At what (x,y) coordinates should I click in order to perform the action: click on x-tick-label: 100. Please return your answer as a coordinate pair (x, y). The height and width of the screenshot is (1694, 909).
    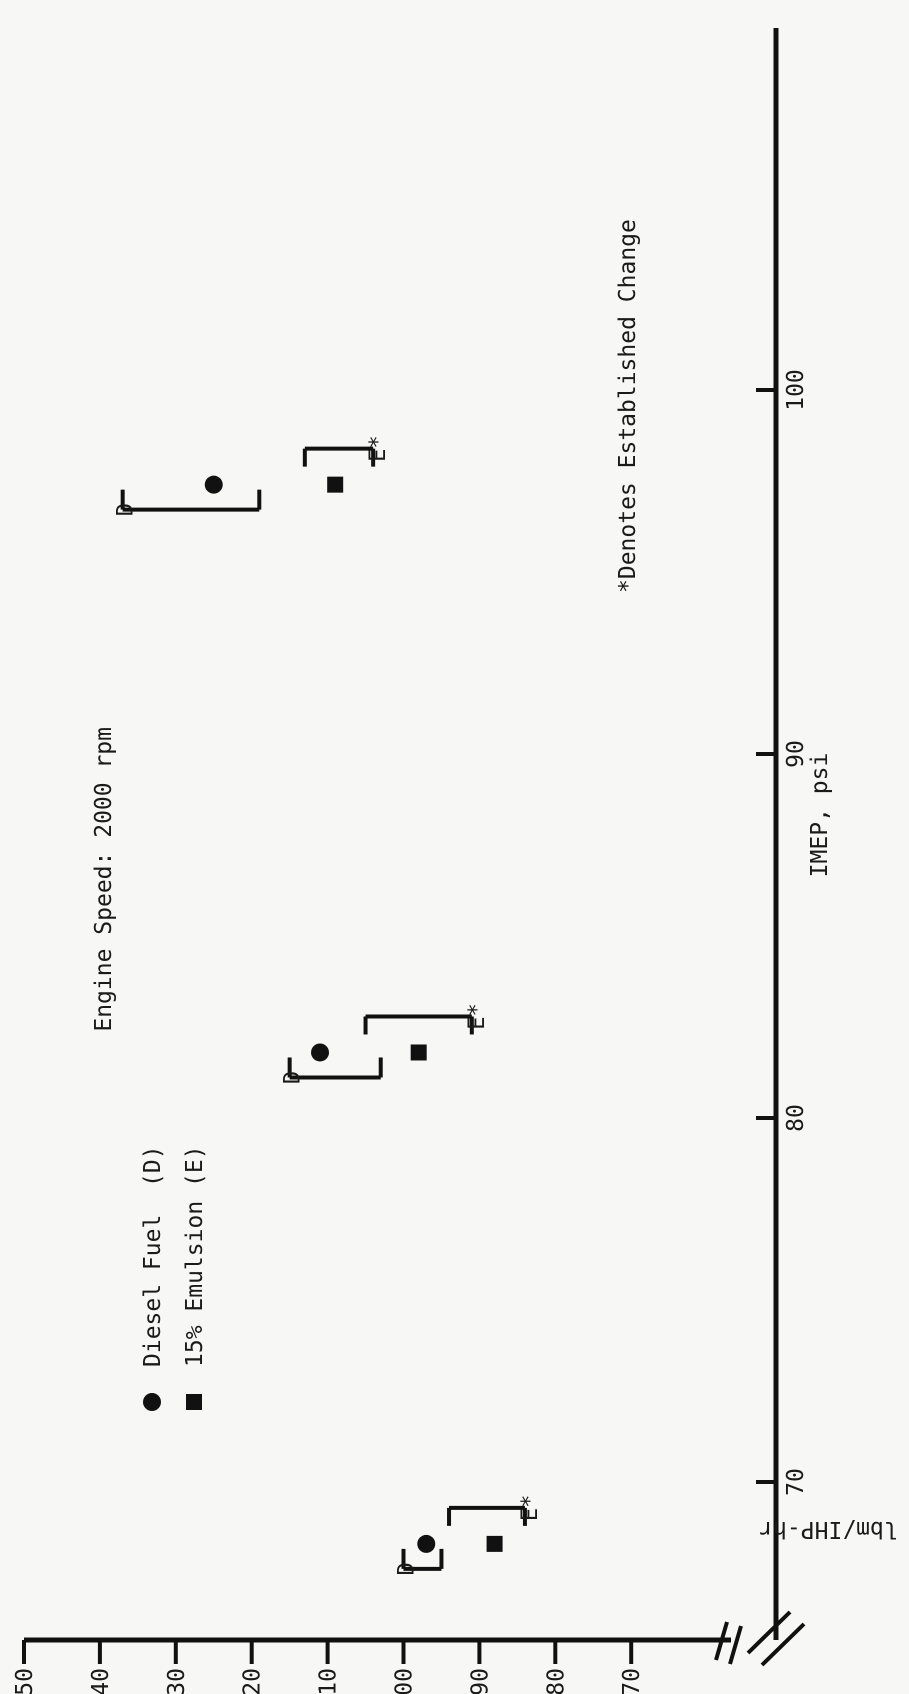
    Looking at the image, I should click on (796, 390).